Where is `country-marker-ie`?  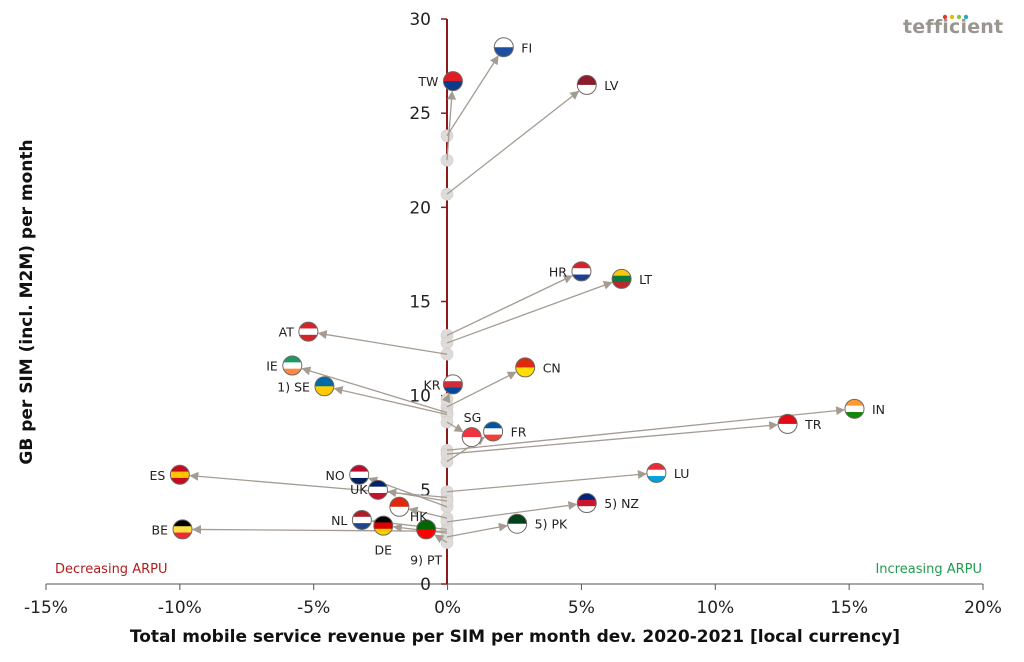 country-marker-ie is located at coordinates (292, 365).